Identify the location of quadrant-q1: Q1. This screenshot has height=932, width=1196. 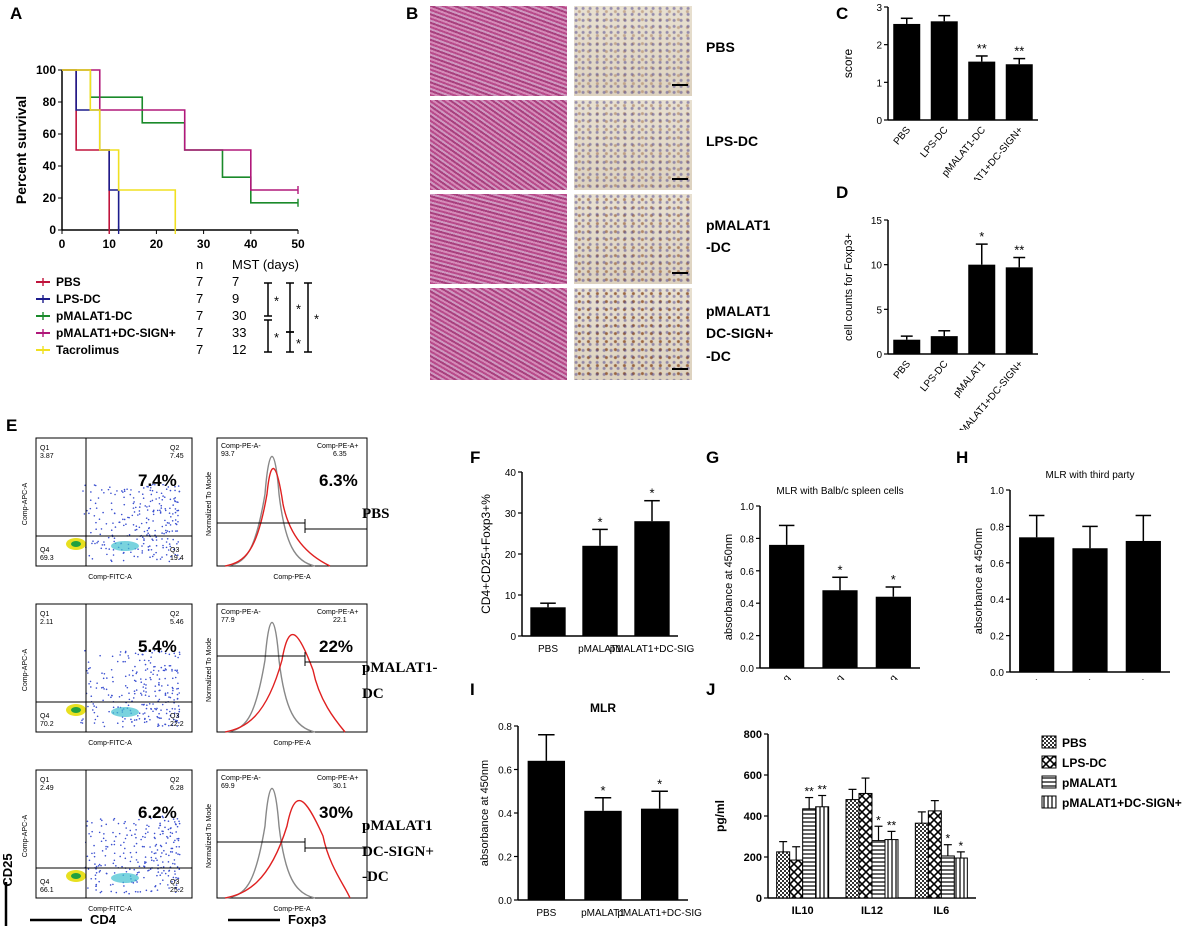
(44, 780).